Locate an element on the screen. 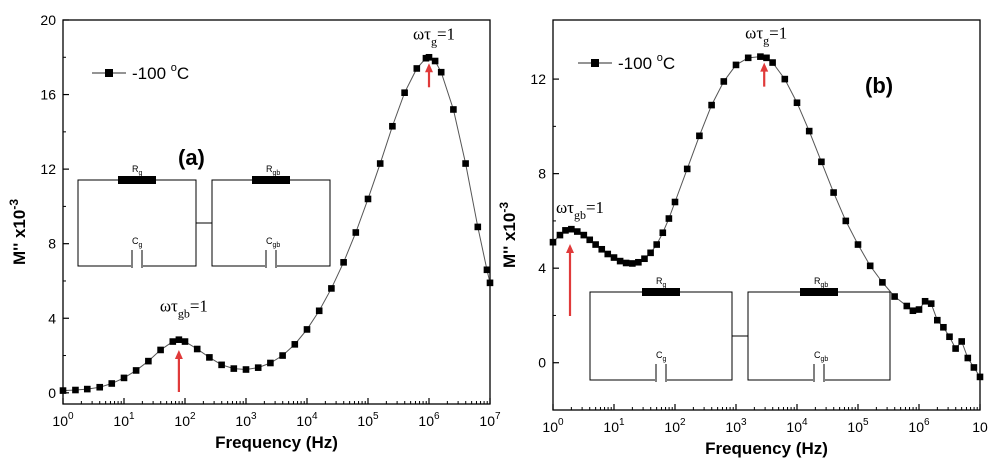  panel-a-resistor-label-grain: Rg is located at coordinates (137, 170).